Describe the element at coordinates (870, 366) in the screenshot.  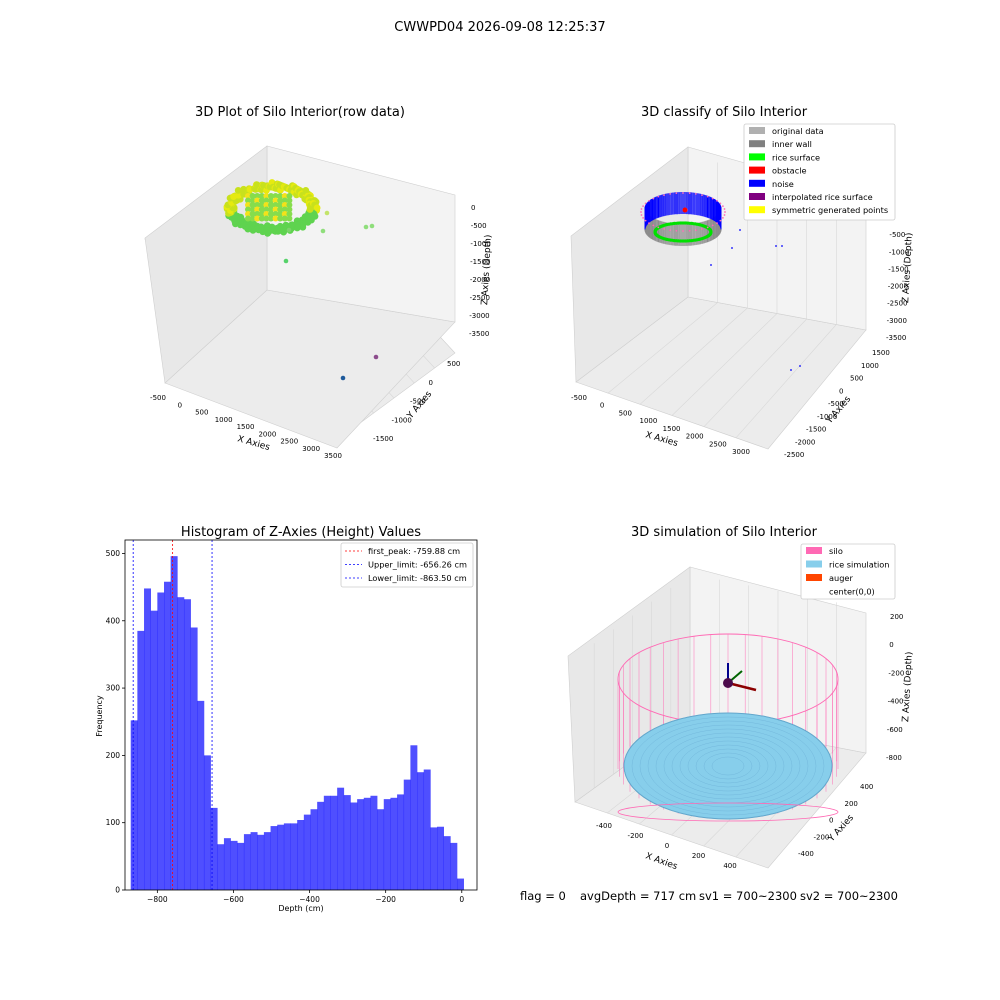
I see `classify-y-tick-label: 1000` at that location.